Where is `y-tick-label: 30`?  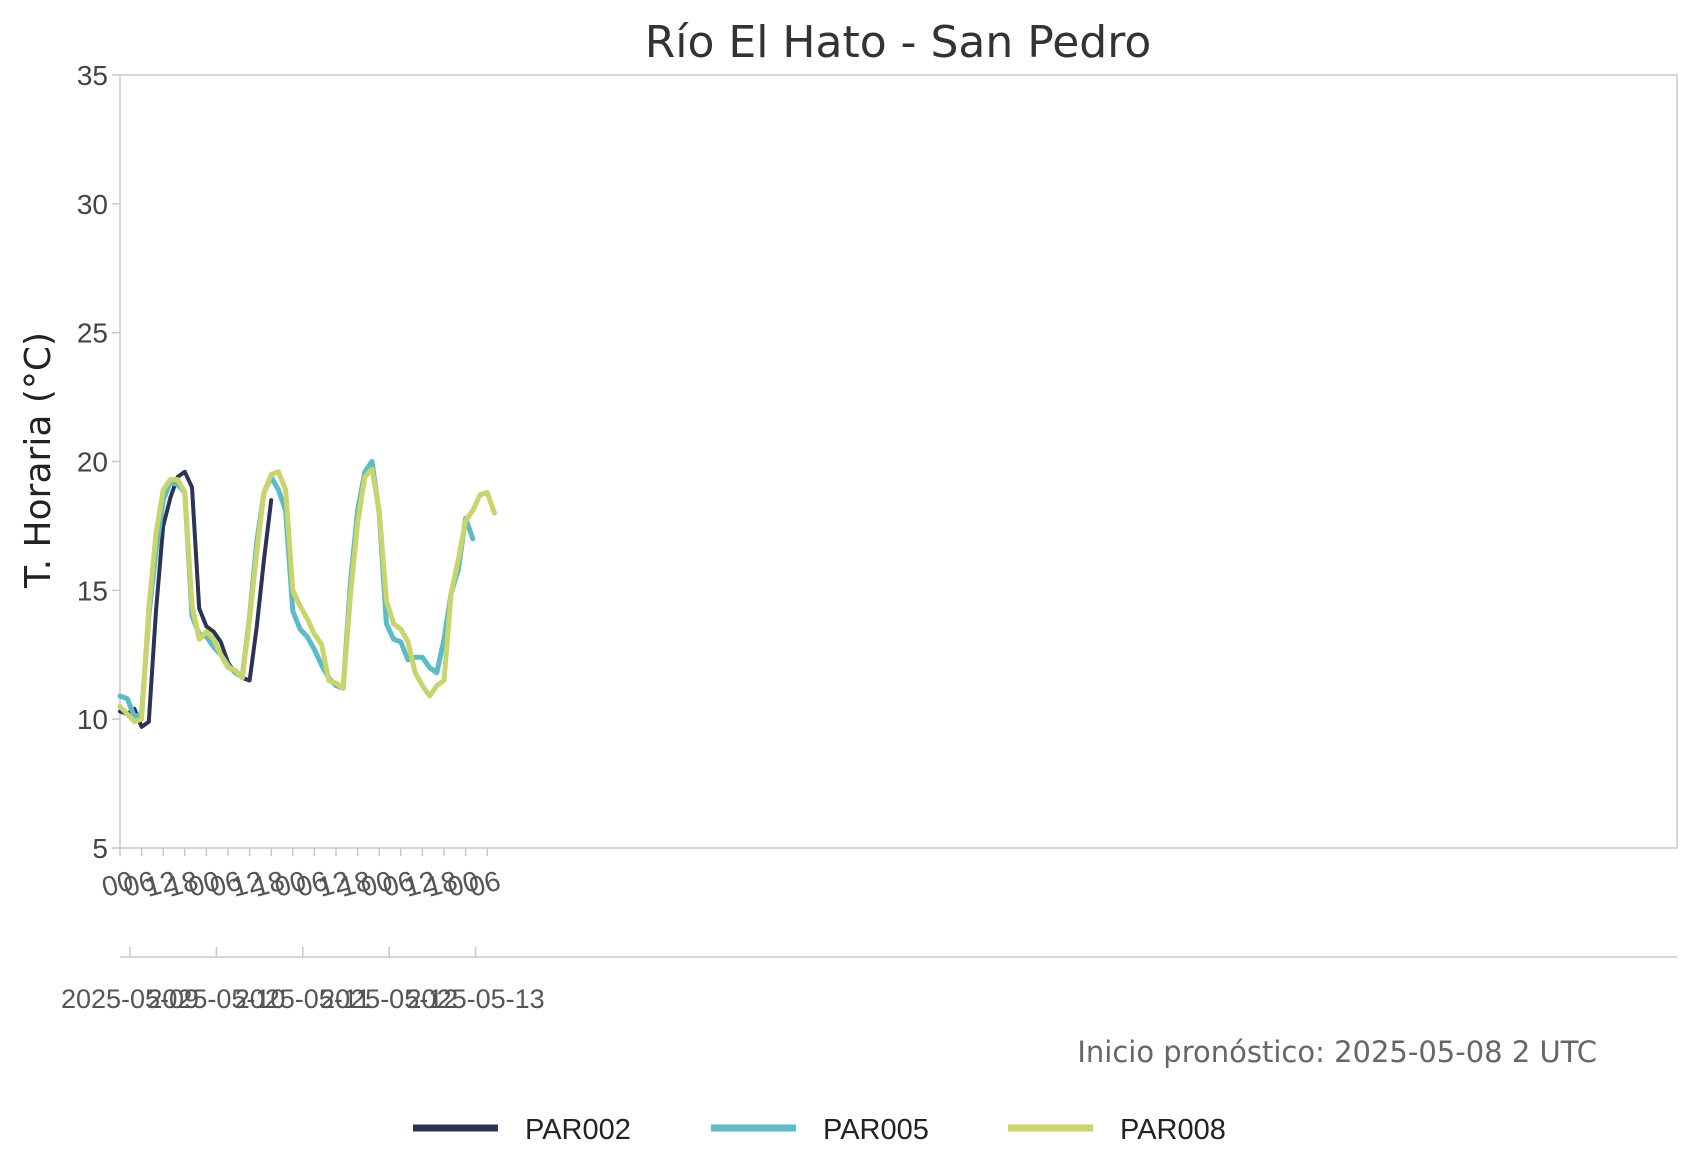
y-tick-label: 30 is located at coordinates (92, 204).